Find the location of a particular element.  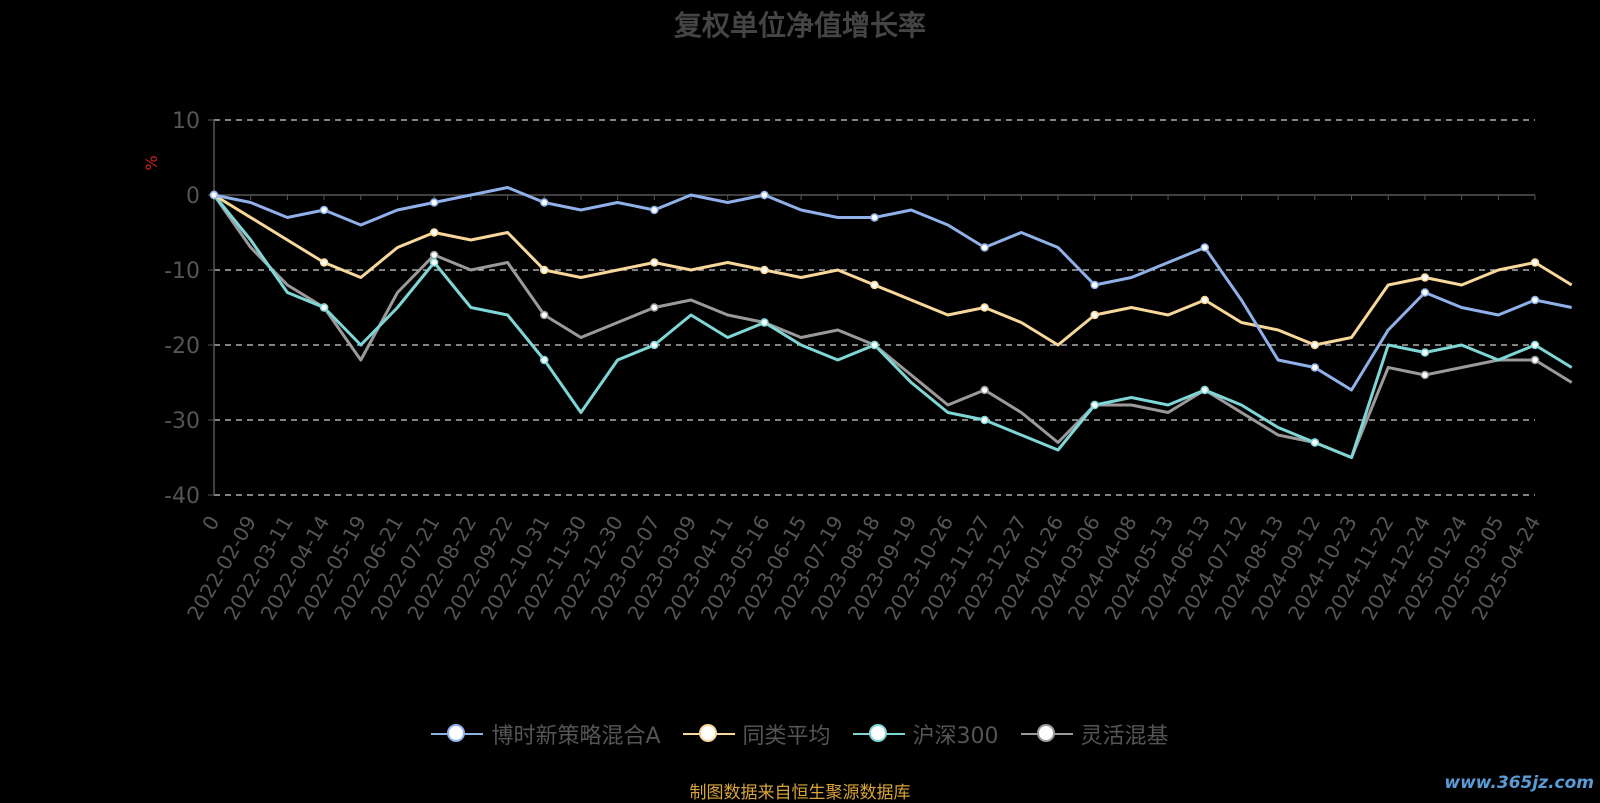

chart-title: 复权单位净值增长率 is located at coordinates (799, 25).